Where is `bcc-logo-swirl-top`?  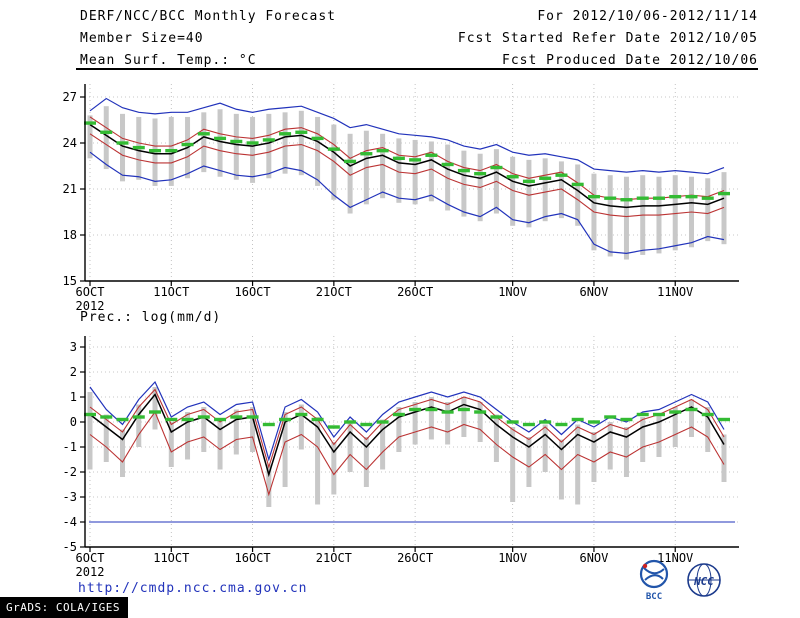 bcc-logo-swirl-top is located at coordinates (654, 571).